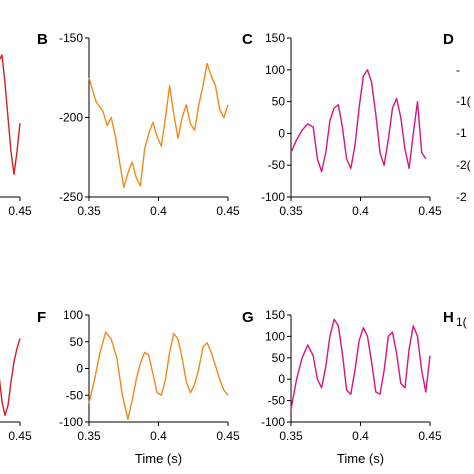 Image resolution: width=474 pixels, height=474 pixels. What do you see at coordinates (248, 317) in the screenshot?
I see `panel-letter: G` at bounding box center [248, 317].